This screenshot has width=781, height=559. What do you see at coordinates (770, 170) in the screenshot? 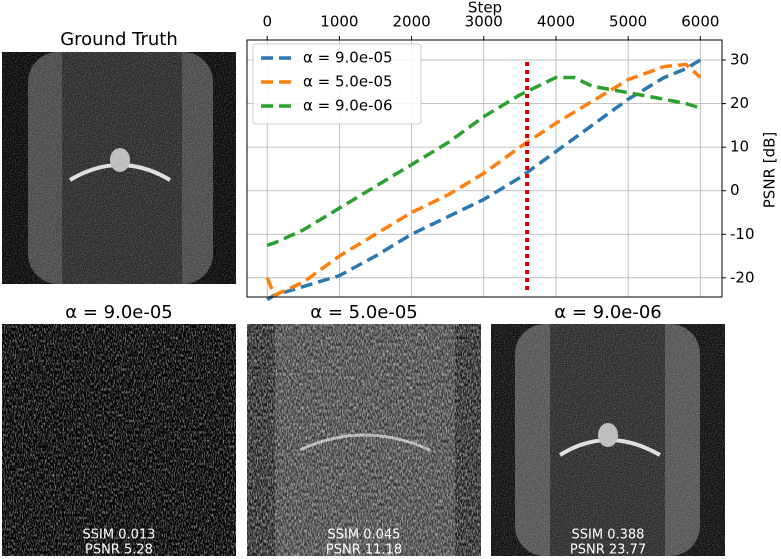
I see `y-axis-label: PSNR [dB]` at bounding box center [770, 170].